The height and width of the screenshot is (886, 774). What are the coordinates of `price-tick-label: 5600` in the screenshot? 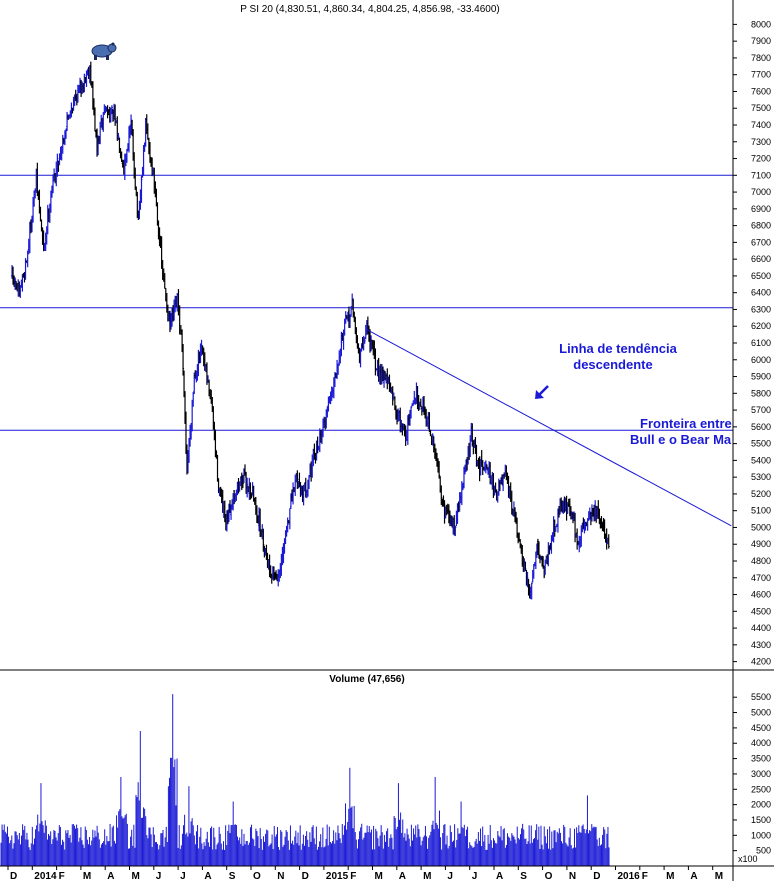 It's located at (761, 427).